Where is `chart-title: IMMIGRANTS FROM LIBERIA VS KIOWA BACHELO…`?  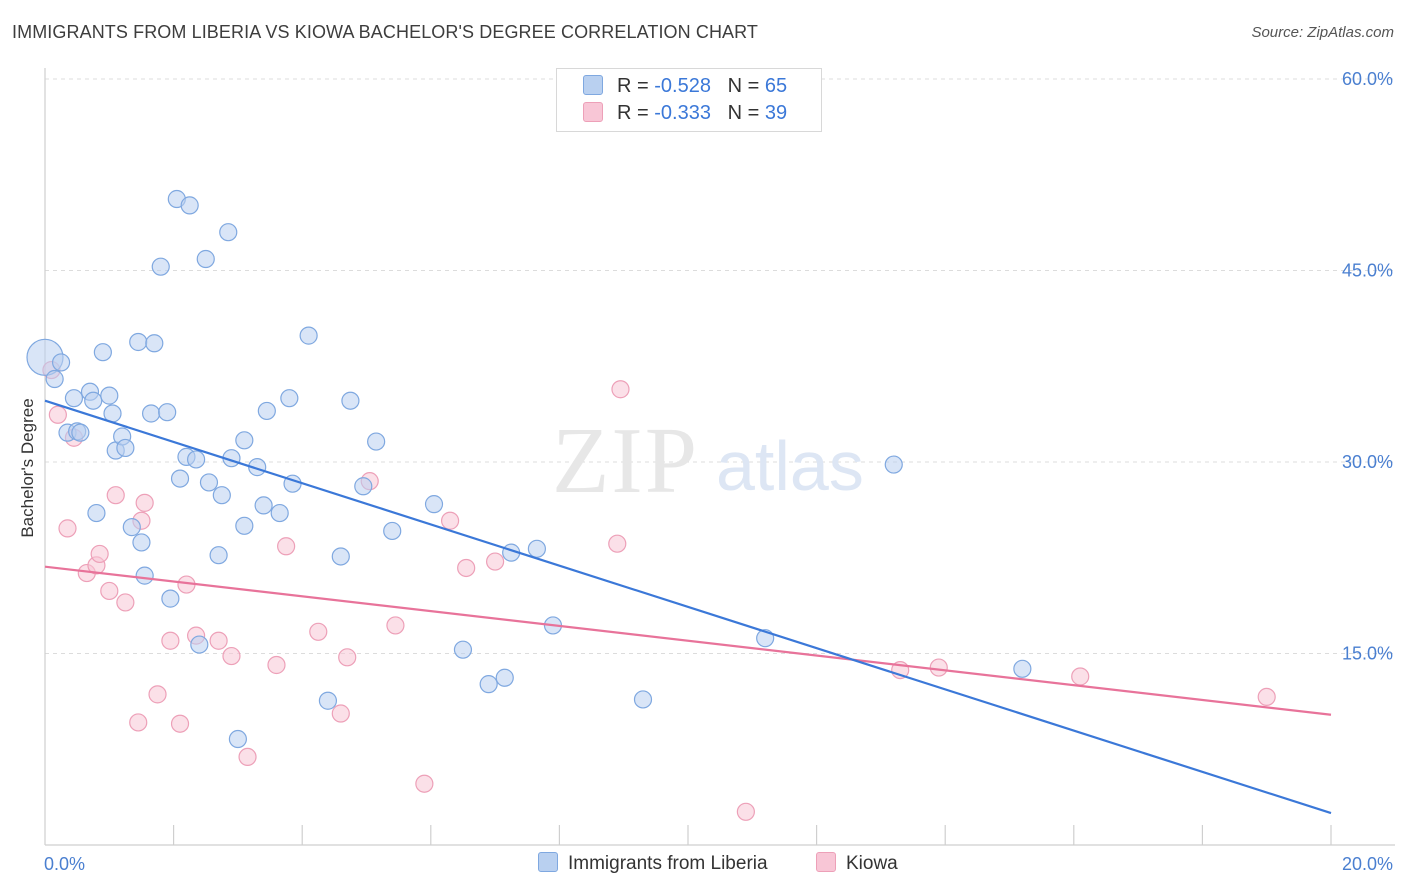 chart-title: IMMIGRANTS FROM LIBERIA VS KIOWA BACHELO… is located at coordinates (385, 32).